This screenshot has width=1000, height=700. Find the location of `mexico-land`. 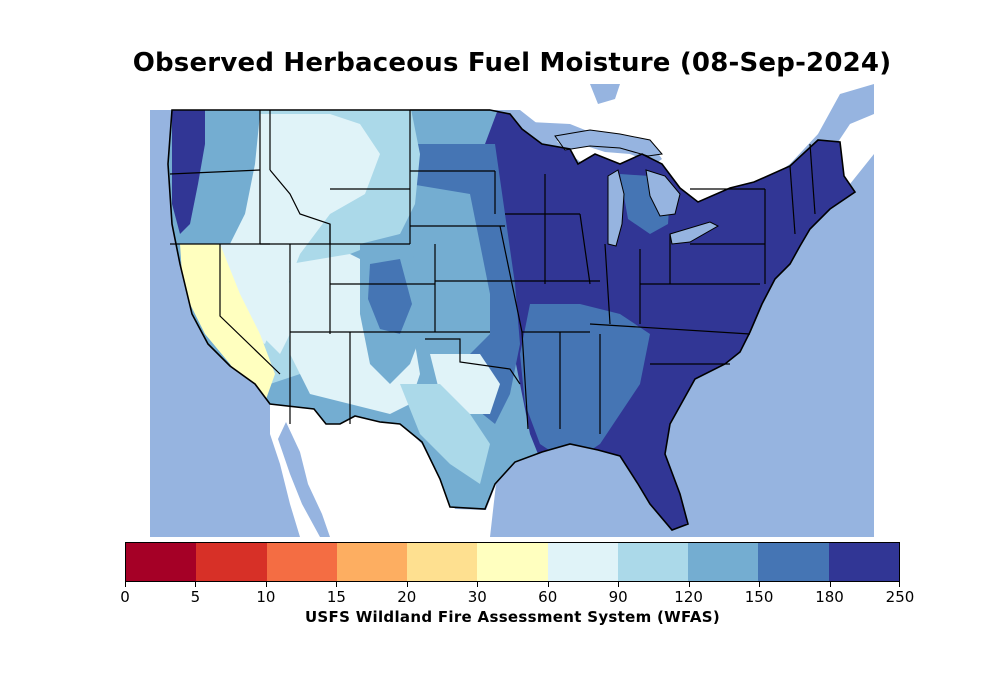

mexico-land is located at coordinates (383, 469).